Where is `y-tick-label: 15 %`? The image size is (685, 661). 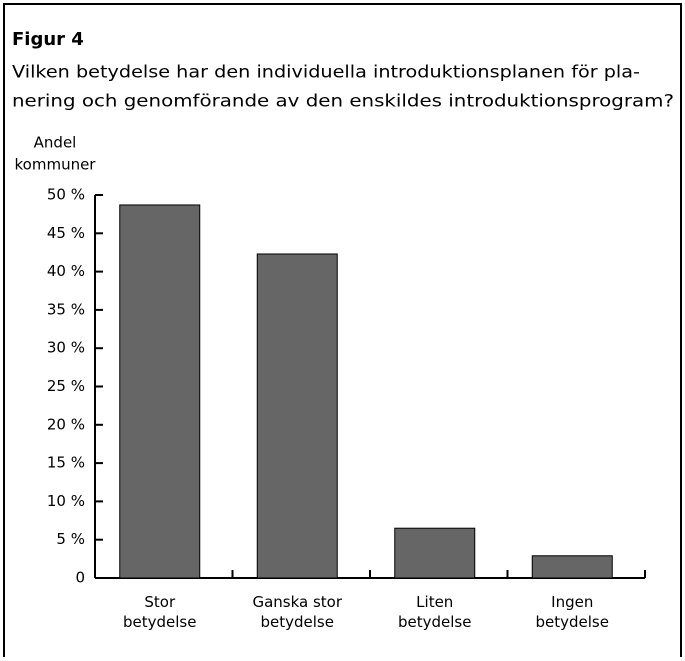 y-tick-label: 15 % is located at coordinates (66, 463).